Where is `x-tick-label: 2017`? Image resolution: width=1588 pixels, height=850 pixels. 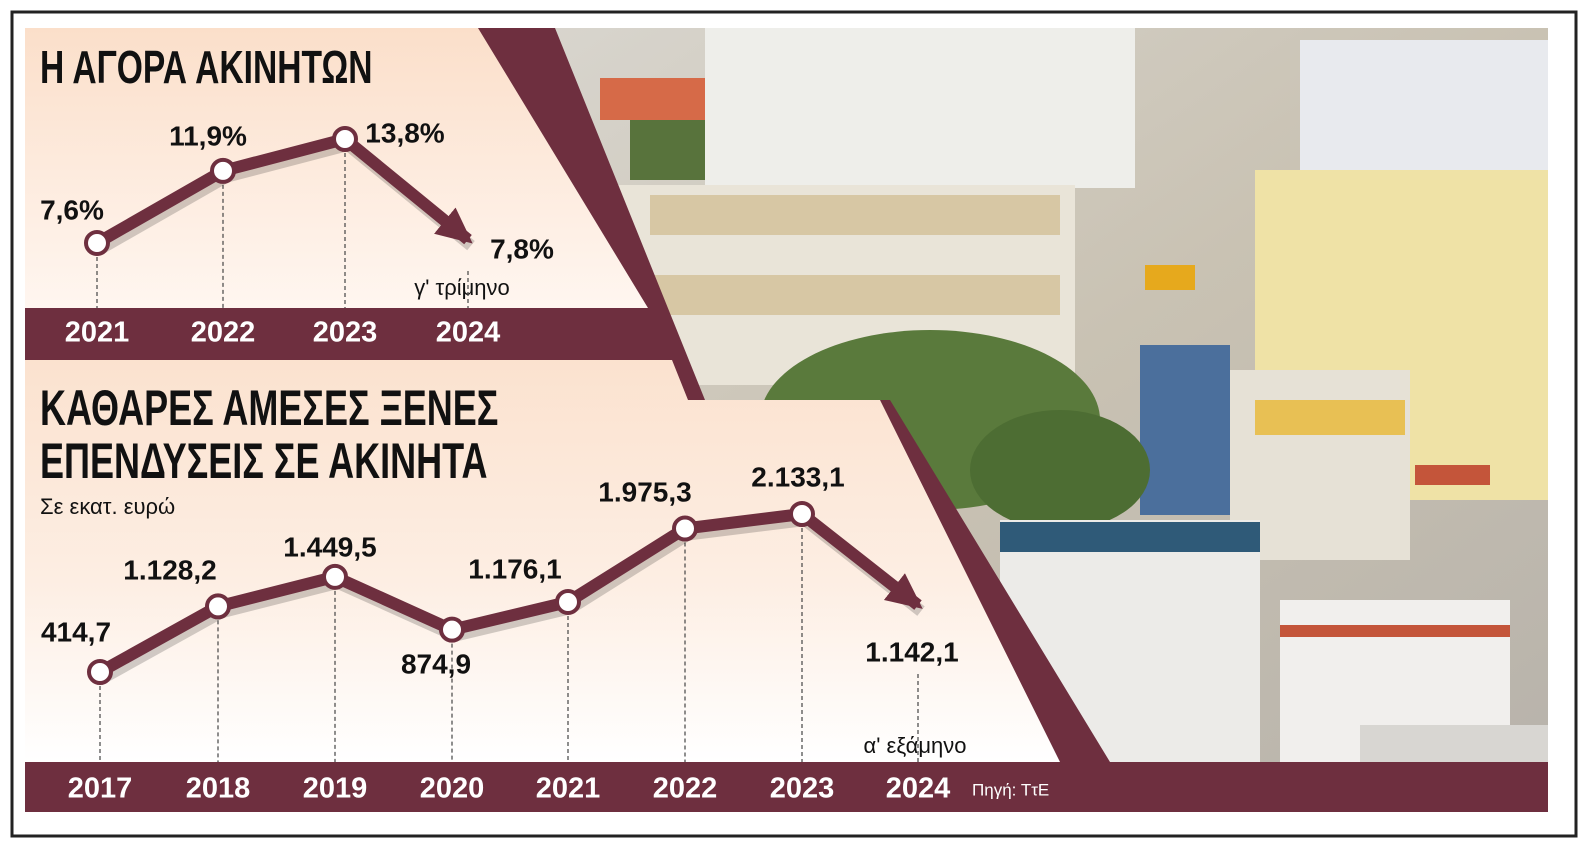
x-tick-label: 2017 is located at coordinates (100, 789).